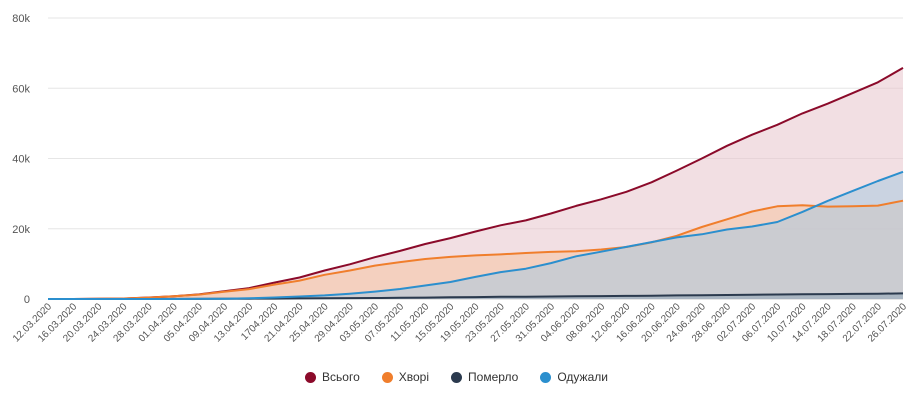 This screenshot has width=913, height=402. Describe the element at coordinates (484, 377) in the screenshot. I see `legend-item-померло: Померло` at that location.